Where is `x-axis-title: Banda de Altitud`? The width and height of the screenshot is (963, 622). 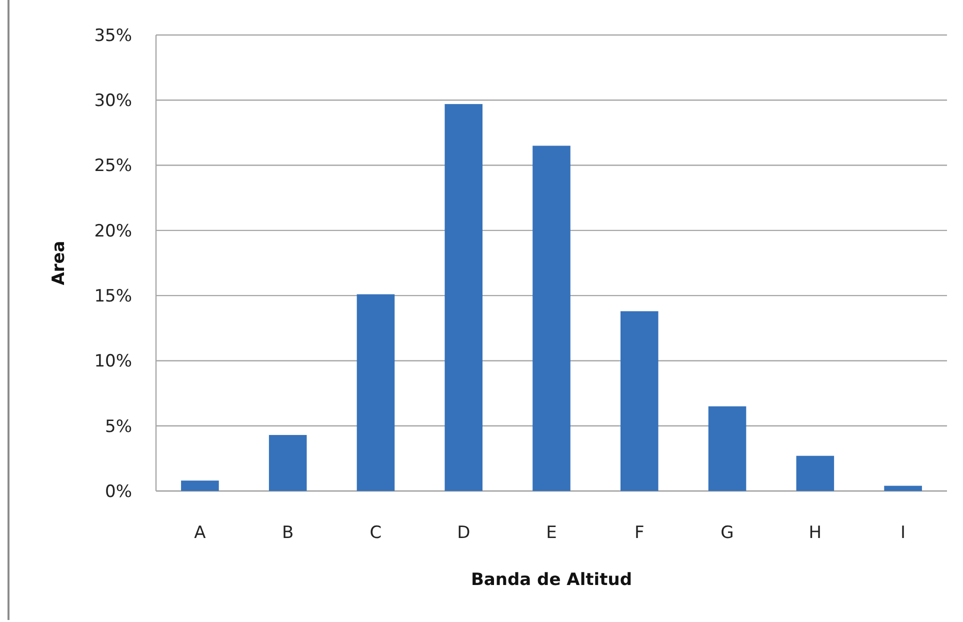 x-axis-title: Banda de Altitud is located at coordinates (551, 580).